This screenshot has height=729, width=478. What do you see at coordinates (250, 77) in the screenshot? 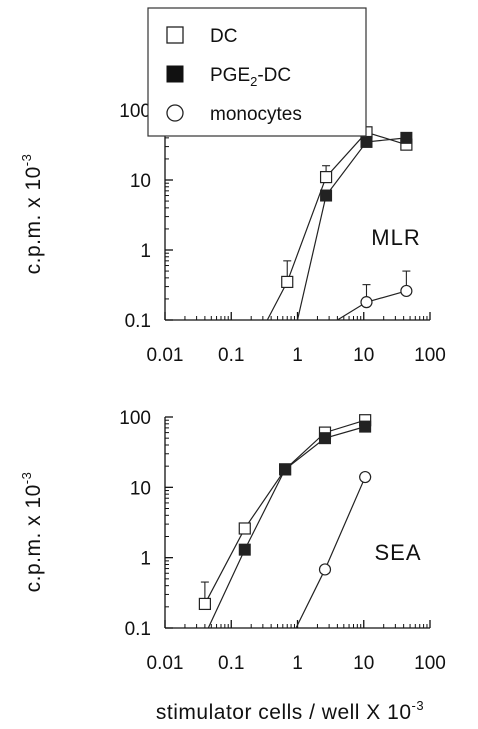
I see `legend-label: PGE2-DC` at bounding box center [250, 77].